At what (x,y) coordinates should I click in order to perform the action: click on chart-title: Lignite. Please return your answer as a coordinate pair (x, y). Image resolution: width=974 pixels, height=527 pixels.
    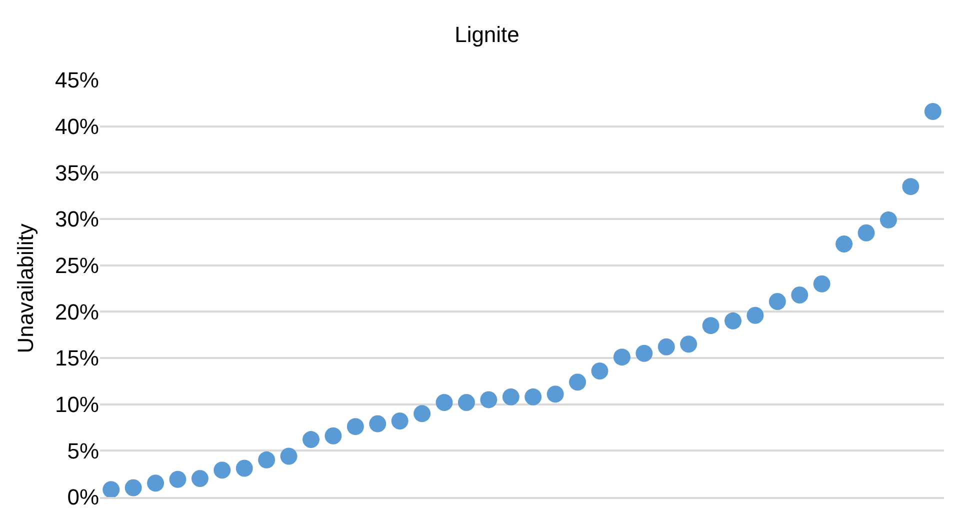
    Looking at the image, I should click on (487, 34).